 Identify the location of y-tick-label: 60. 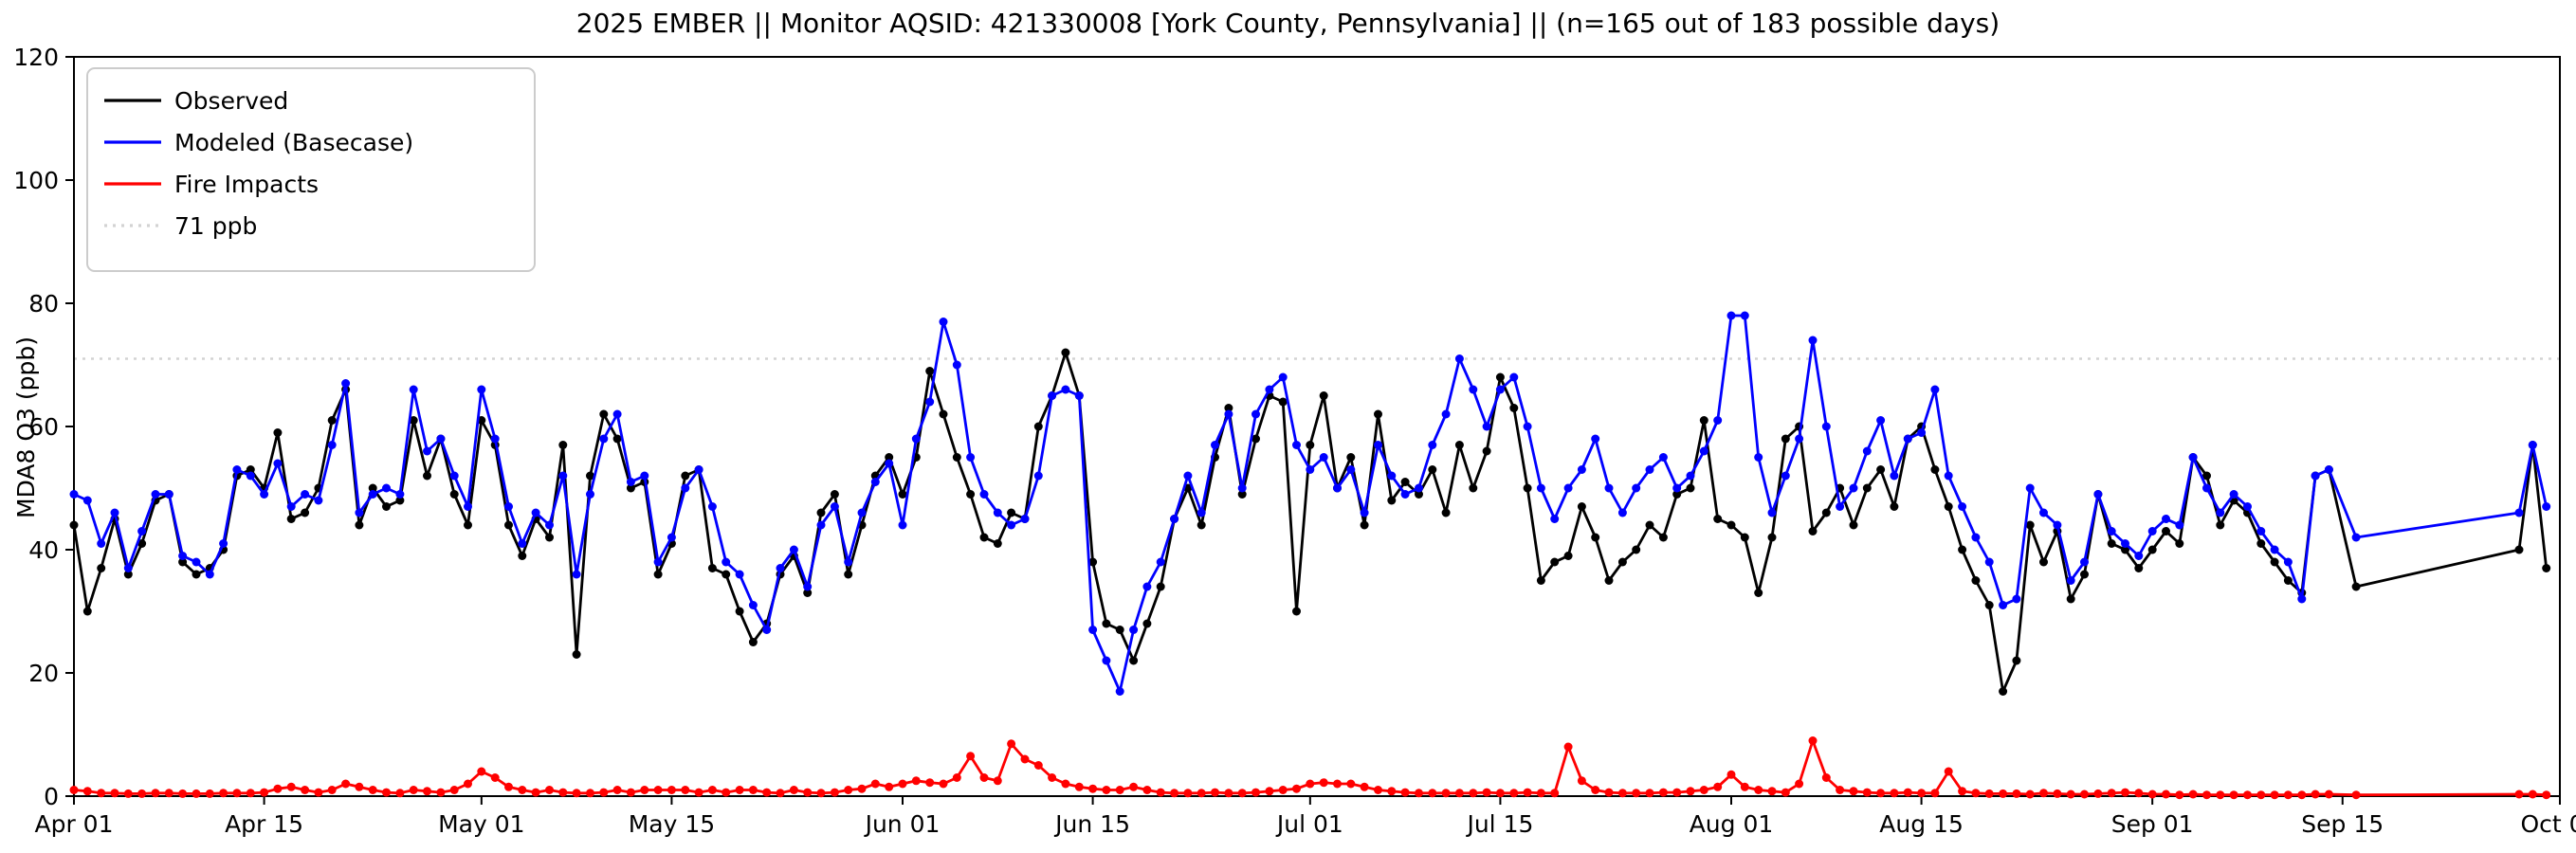
(43, 427).